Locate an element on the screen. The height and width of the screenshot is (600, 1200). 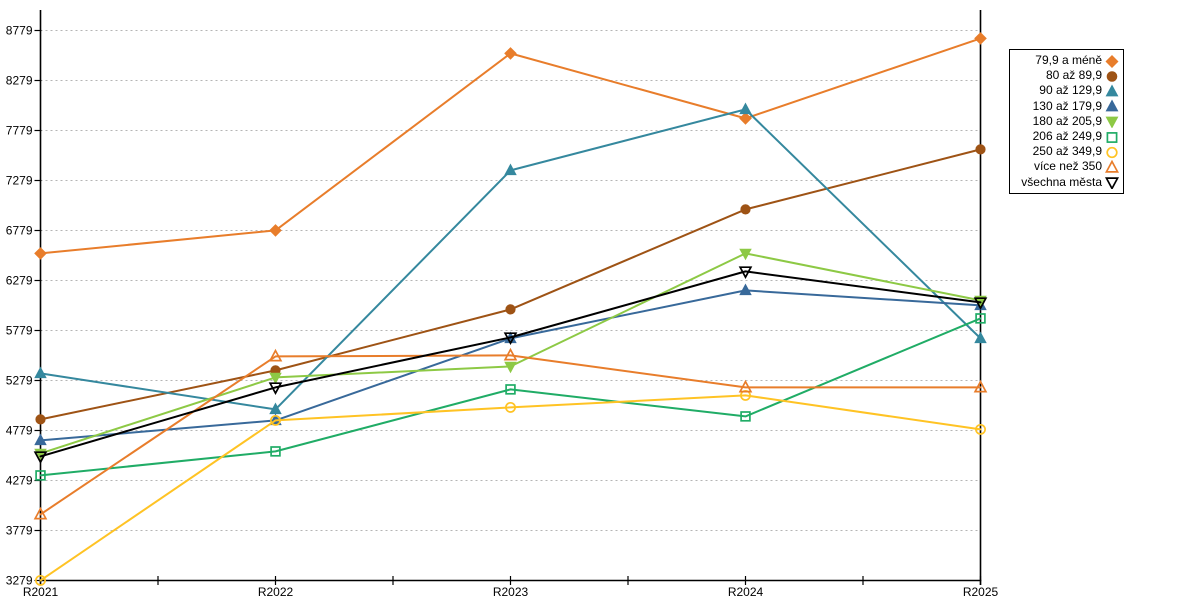
legend-label: 79,9 a méně is located at coordinates (1068, 60).